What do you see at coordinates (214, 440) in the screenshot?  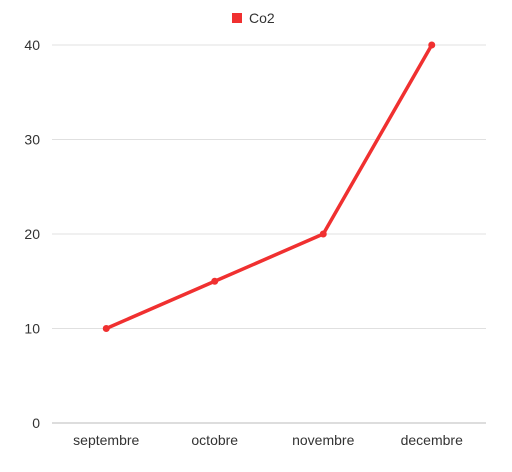 I see `x-tick-label: octobre` at bounding box center [214, 440].